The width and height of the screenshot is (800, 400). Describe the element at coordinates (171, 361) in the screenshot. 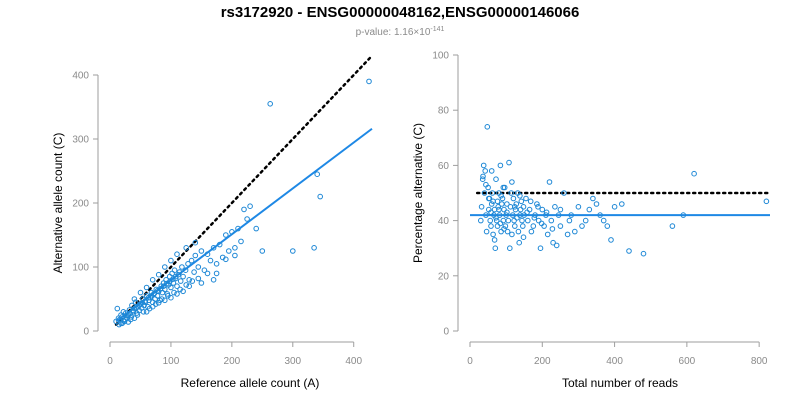

I see `left-x-tick-label: 100` at that location.